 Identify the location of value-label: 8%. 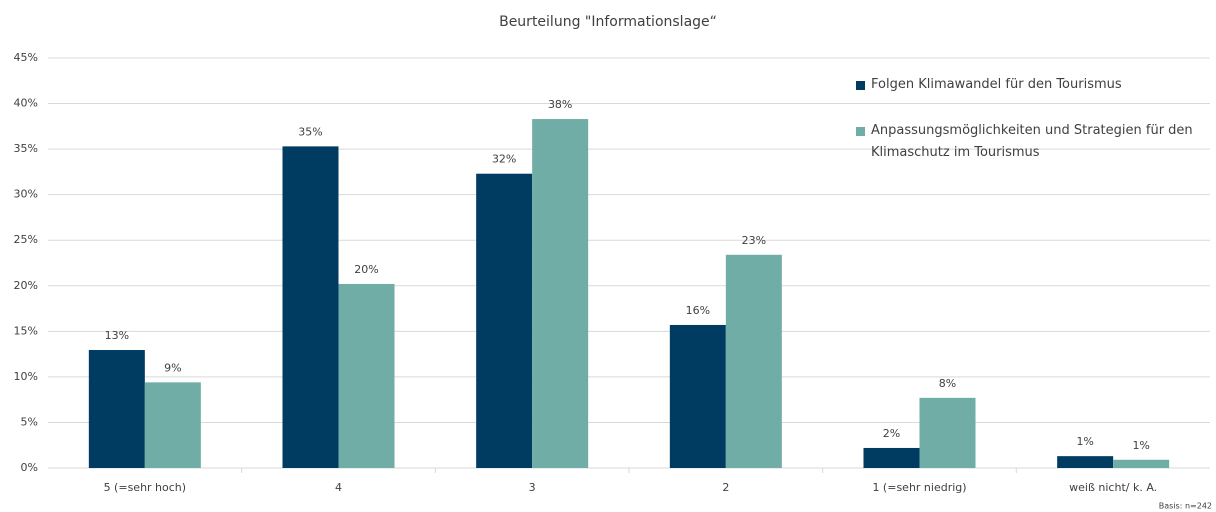
(947, 383).